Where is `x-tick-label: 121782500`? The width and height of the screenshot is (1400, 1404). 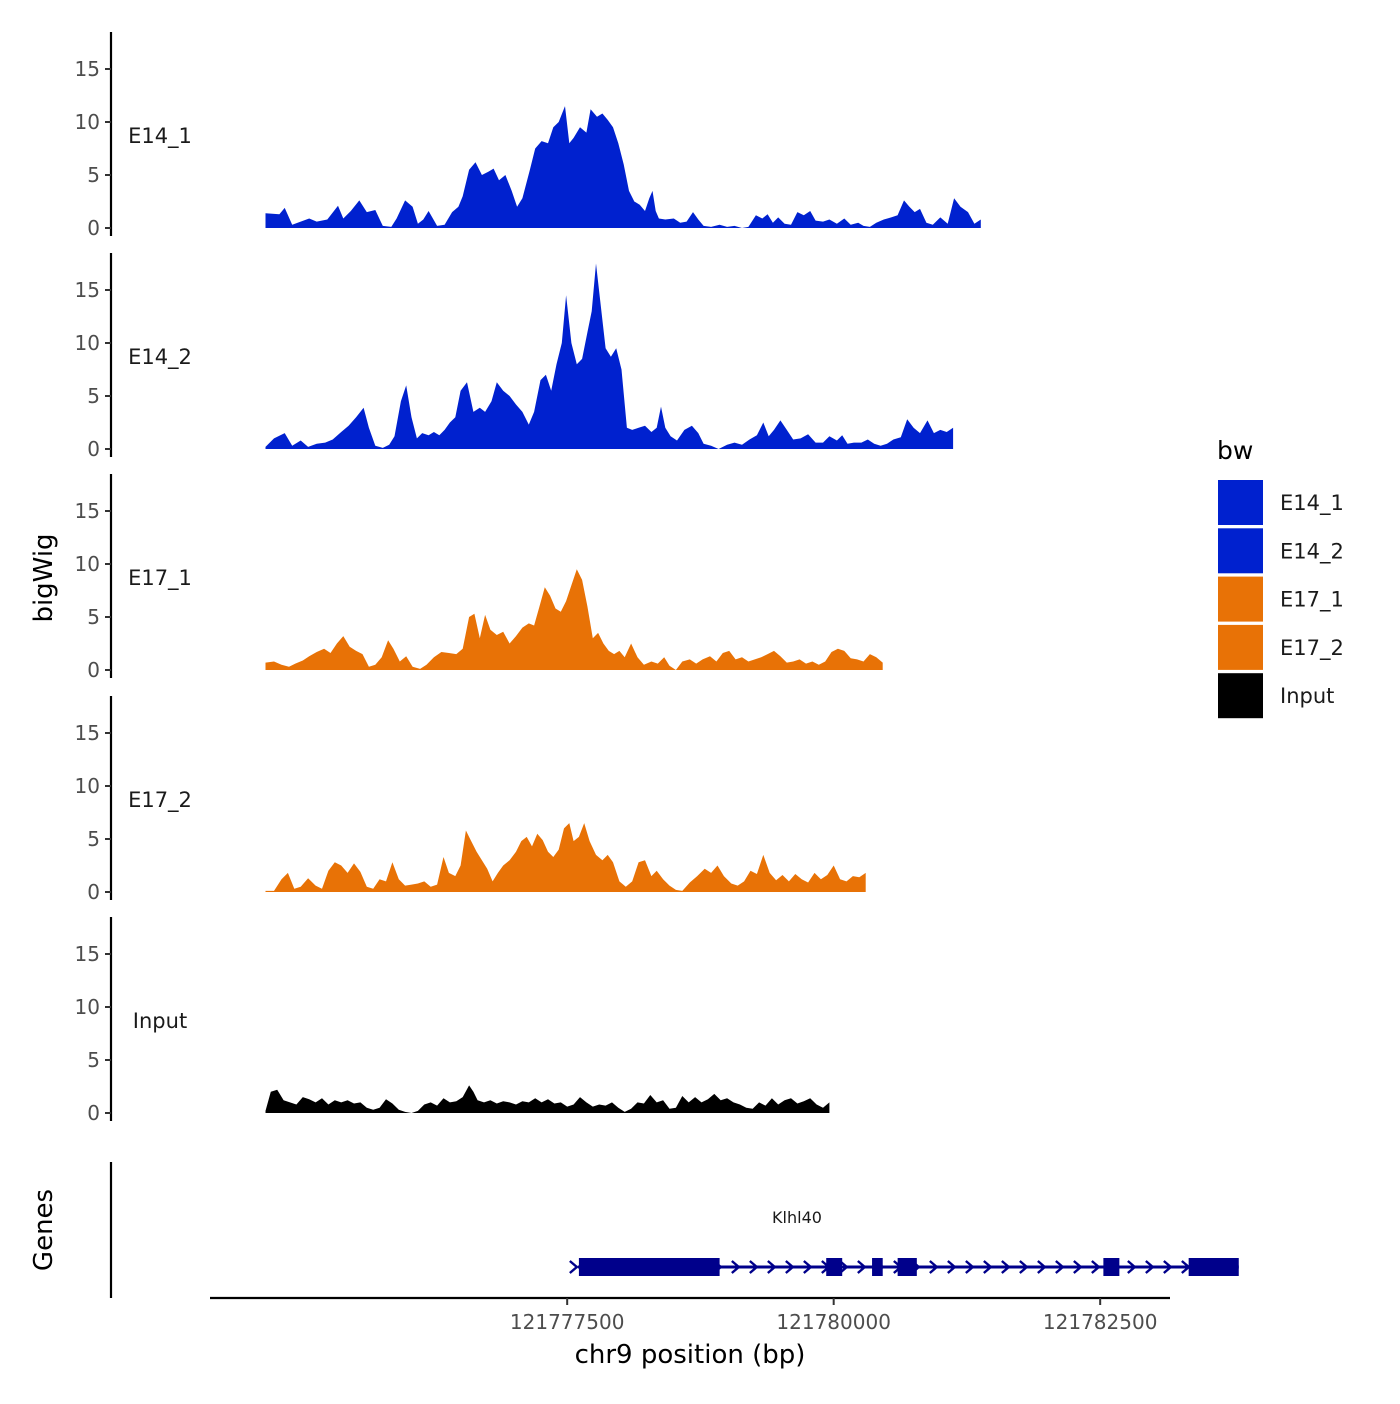
x-tick-label: 121782500 is located at coordinates (1100, 1322).